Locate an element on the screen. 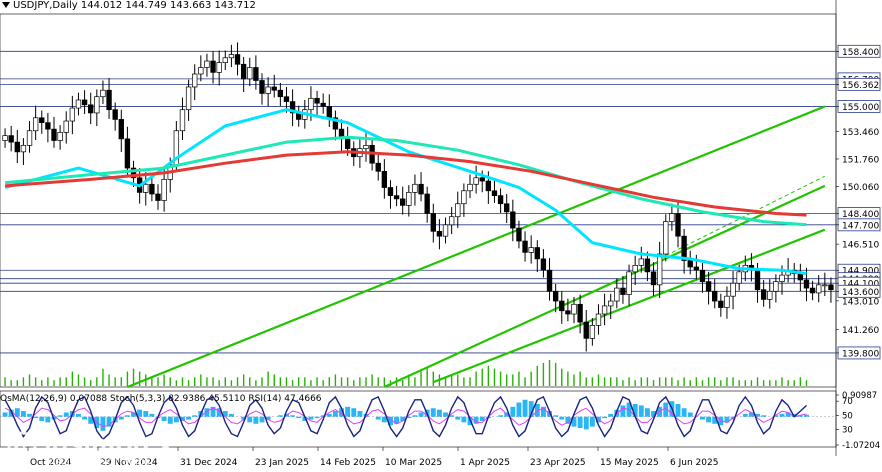 The width and height of the screenshot is (882, 472). logo-tagline: Instant Forex Trading is located at coordinates (98, 462).